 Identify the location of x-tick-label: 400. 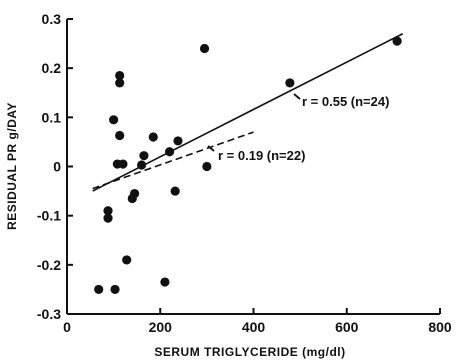
(254, 327).